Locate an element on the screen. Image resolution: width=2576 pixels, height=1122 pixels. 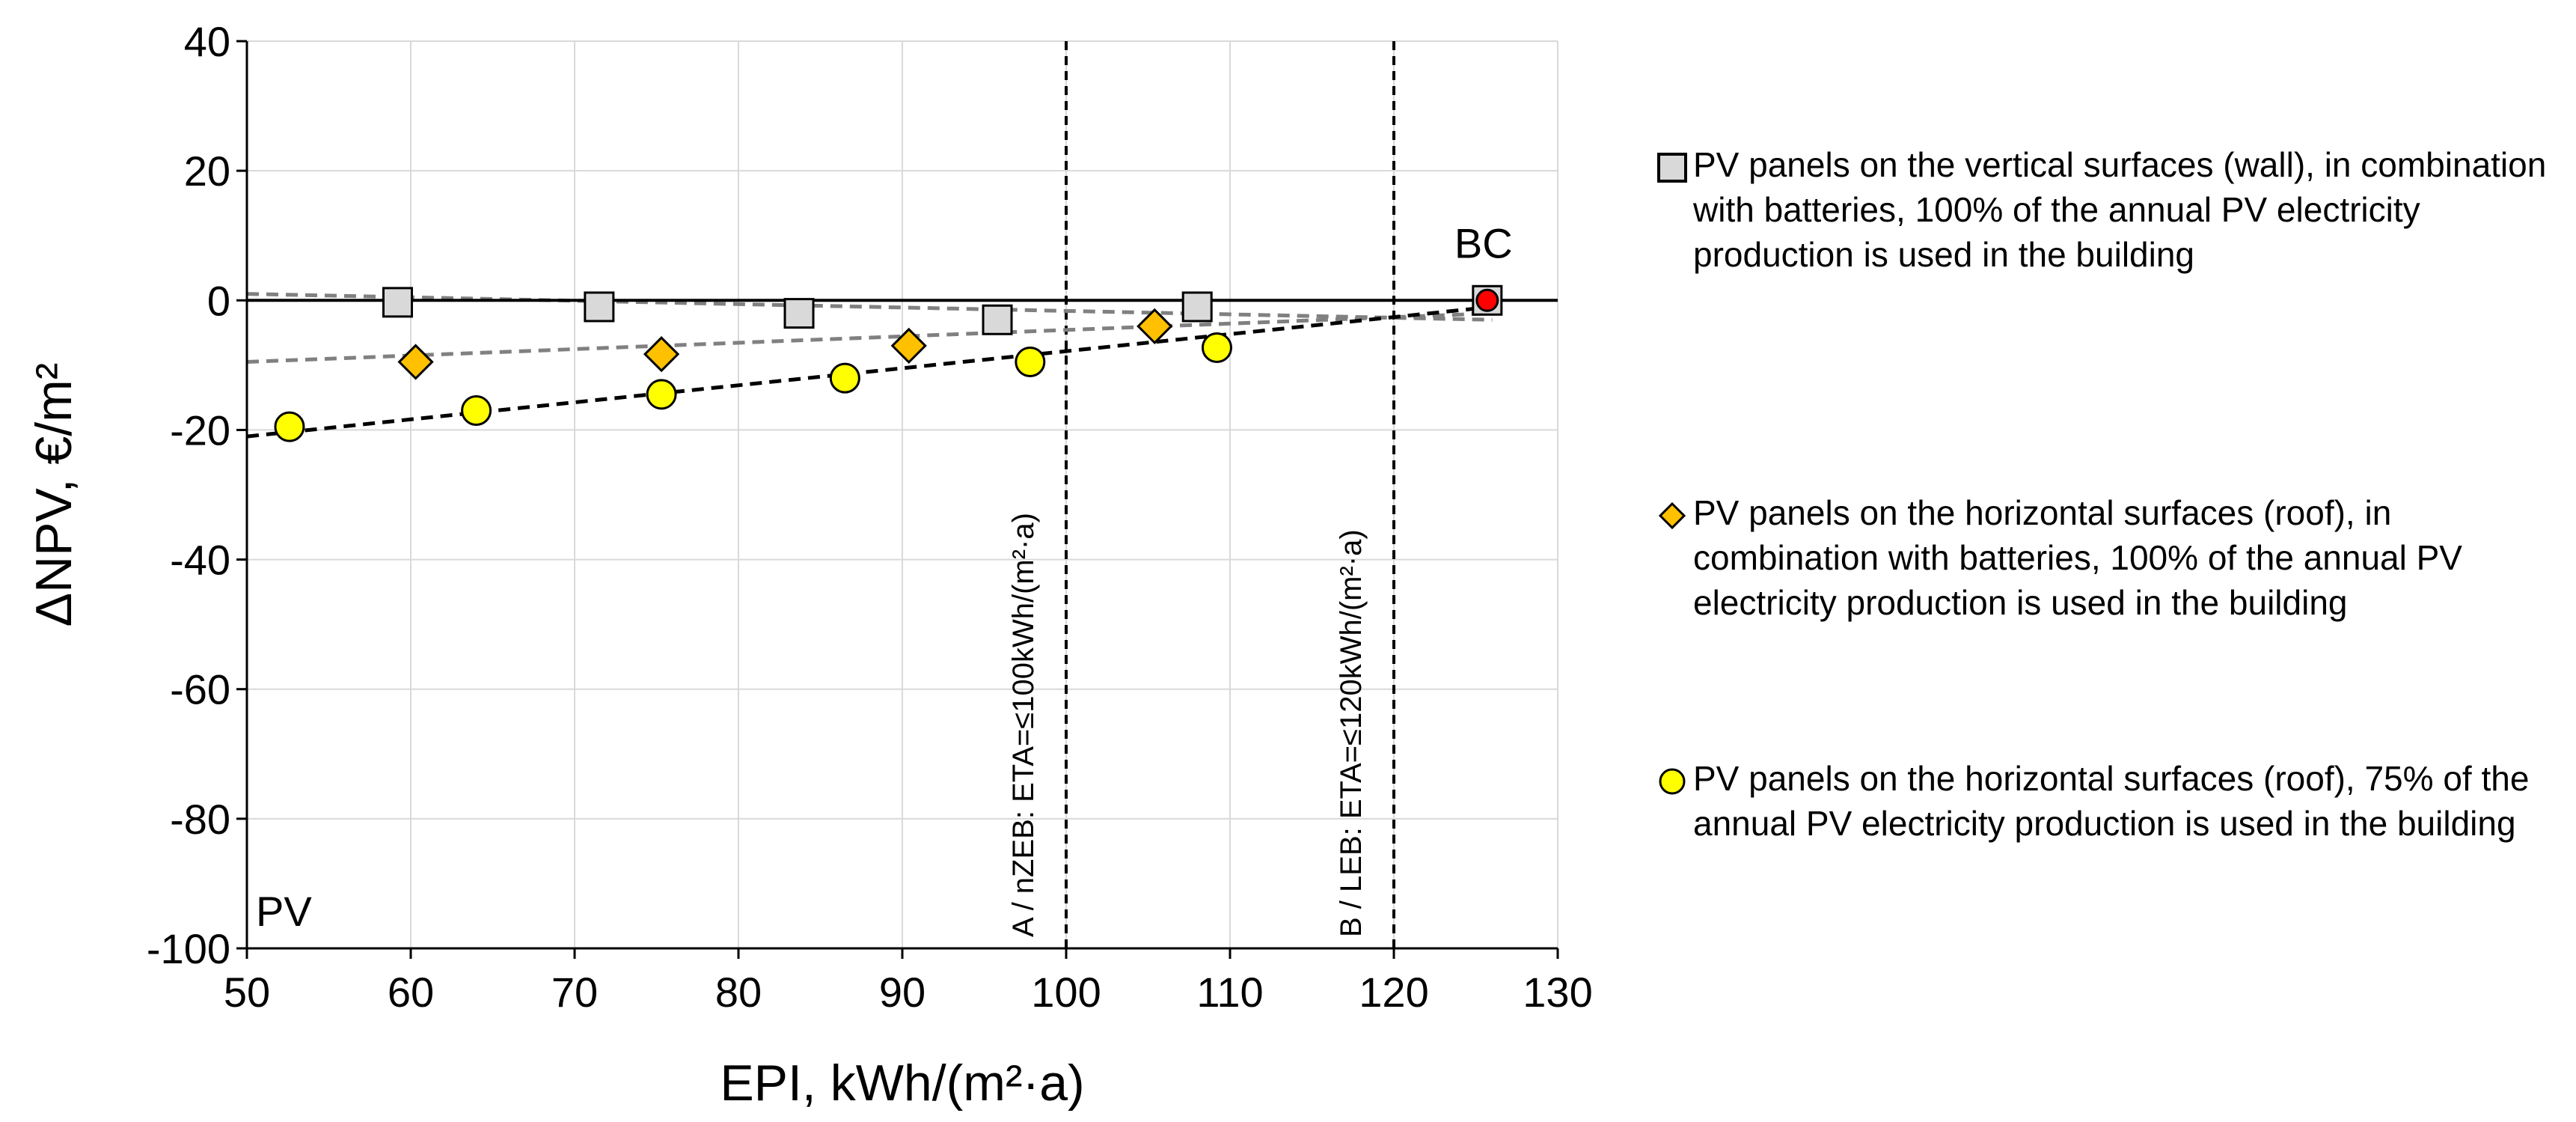
x-tick-label: 70 is located at coordinates (574, 992).